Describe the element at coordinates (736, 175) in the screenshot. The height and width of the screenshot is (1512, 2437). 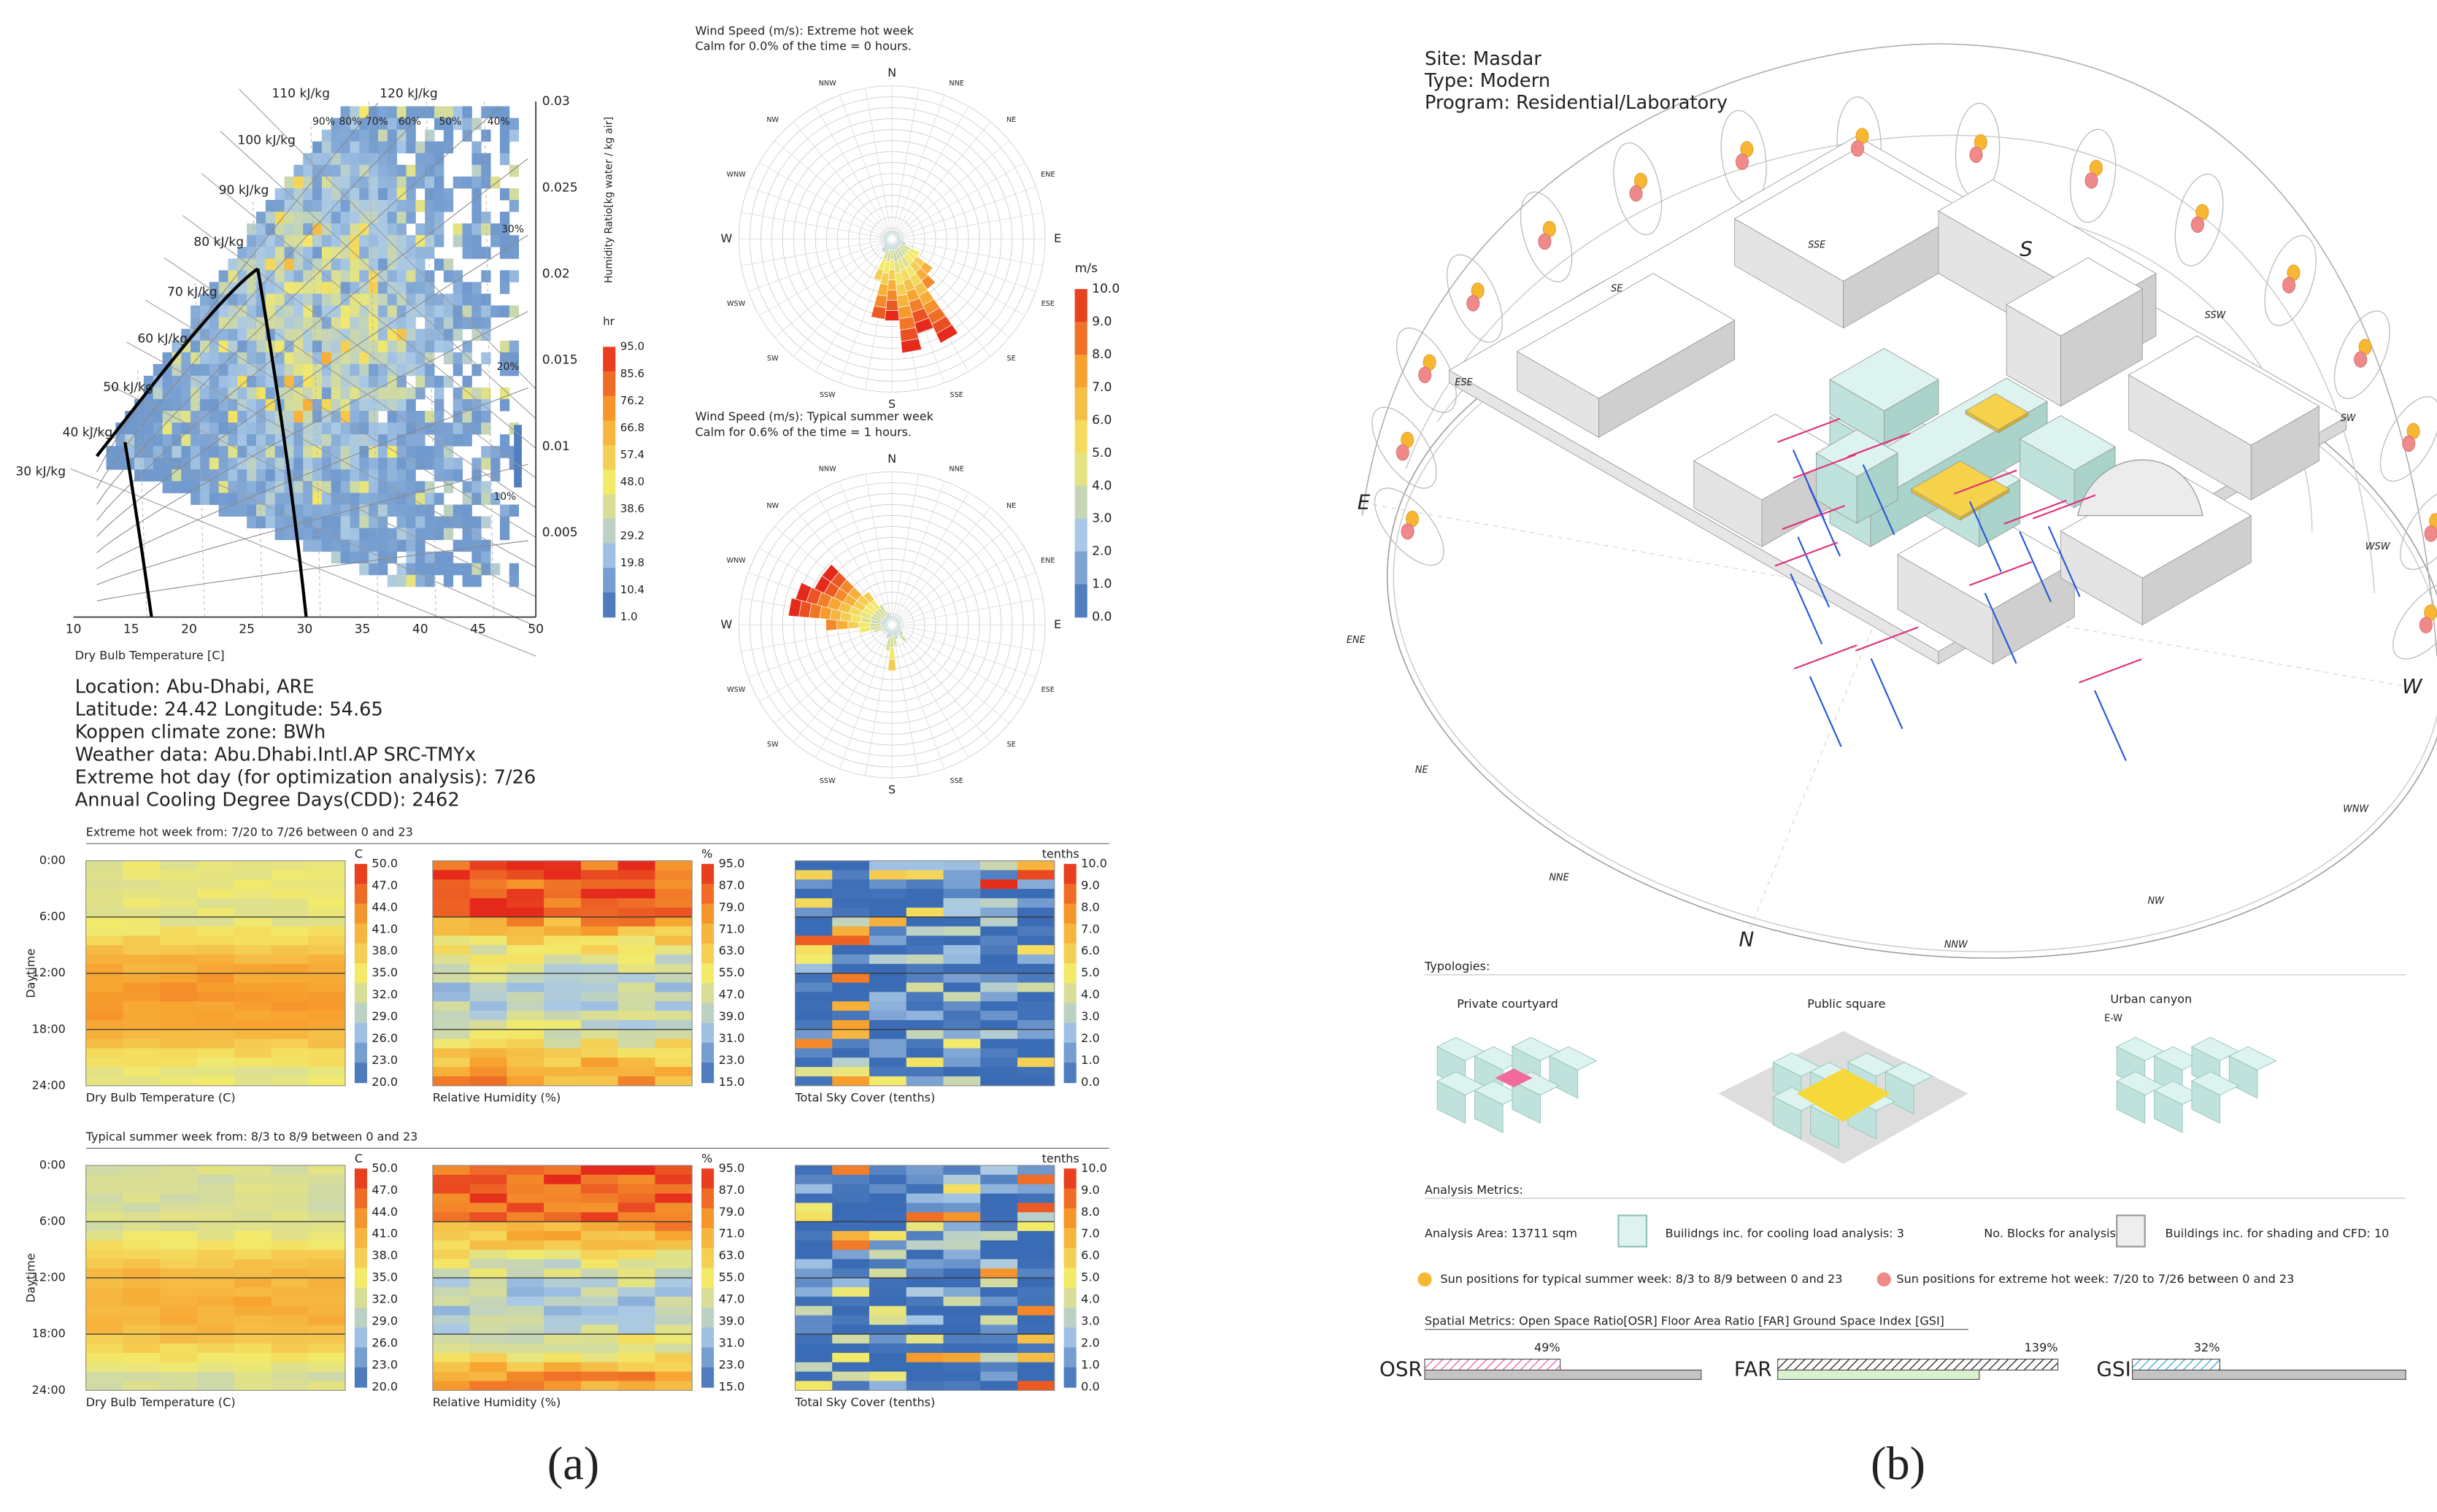
I see `rose-direction-label: WNW` at that location.